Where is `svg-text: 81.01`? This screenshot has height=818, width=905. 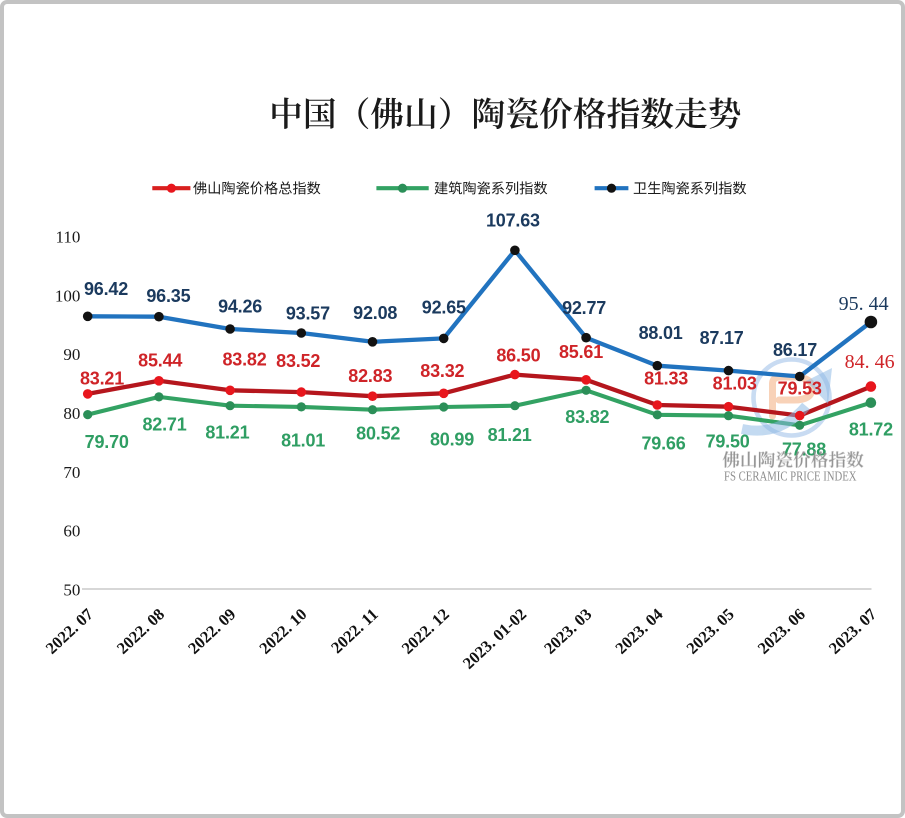 svg-text: 81.01 is located at coordinates (303, 440).